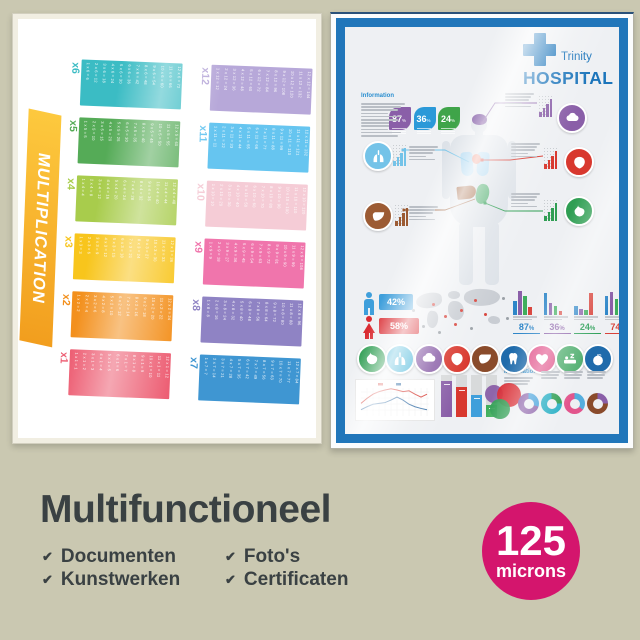 The height and width of the screenshot is (640, 640). Describe the element at coordinates (66, 299) in the screenshot. I see `table-label: x2` at that location.